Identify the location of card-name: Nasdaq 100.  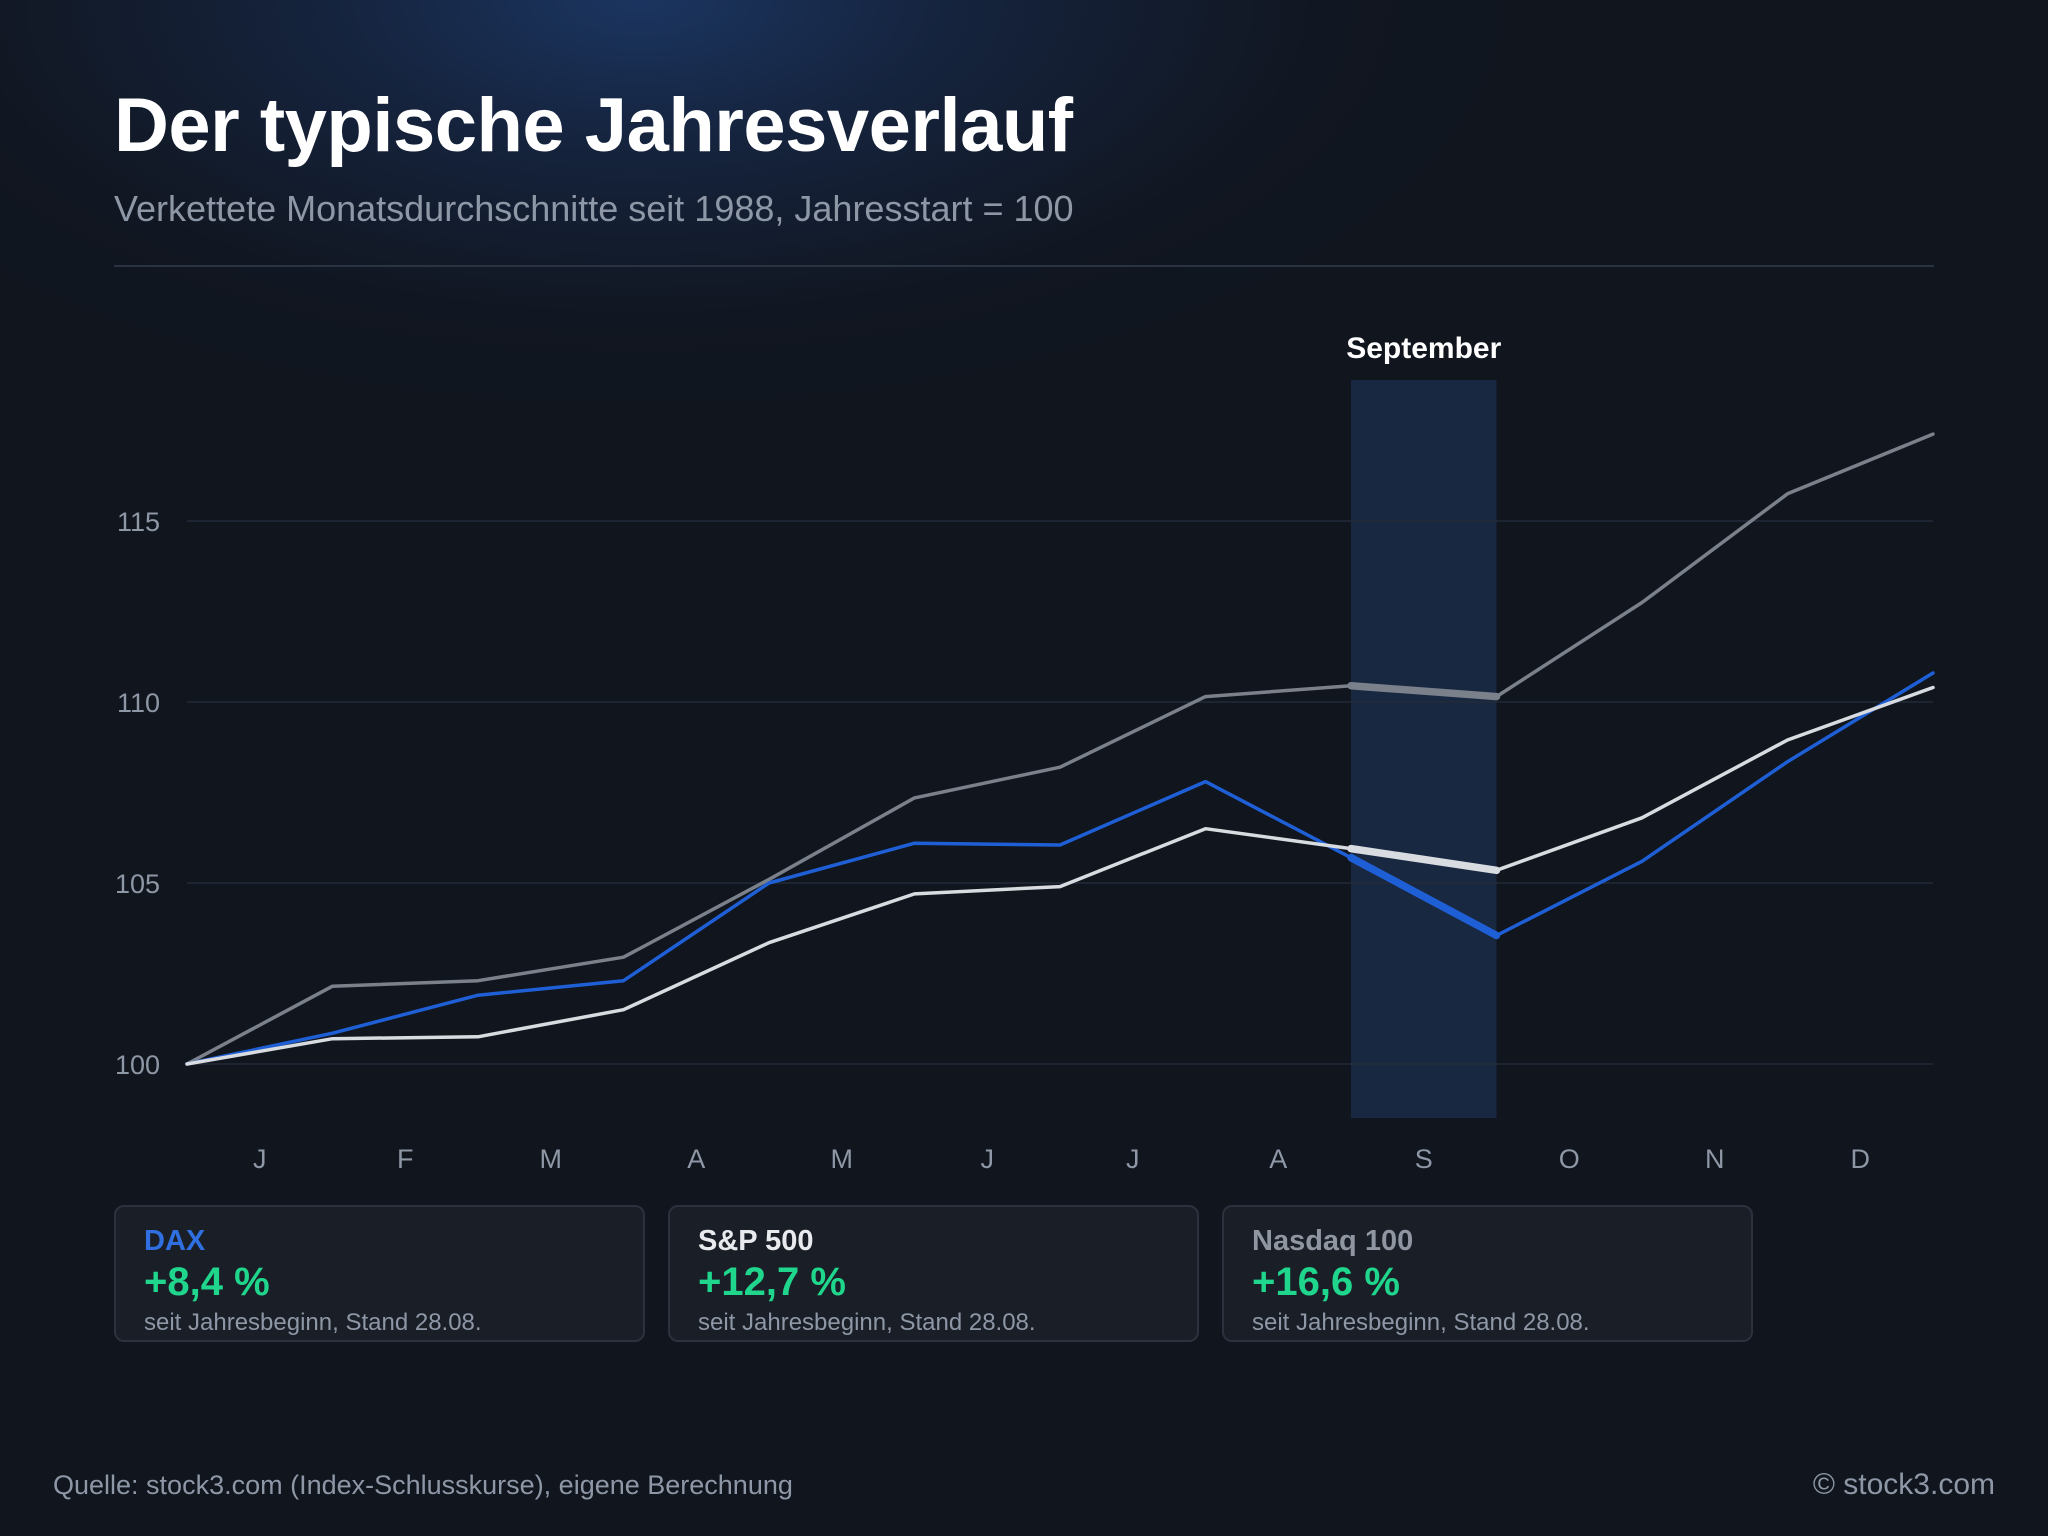
(1333, 1241).